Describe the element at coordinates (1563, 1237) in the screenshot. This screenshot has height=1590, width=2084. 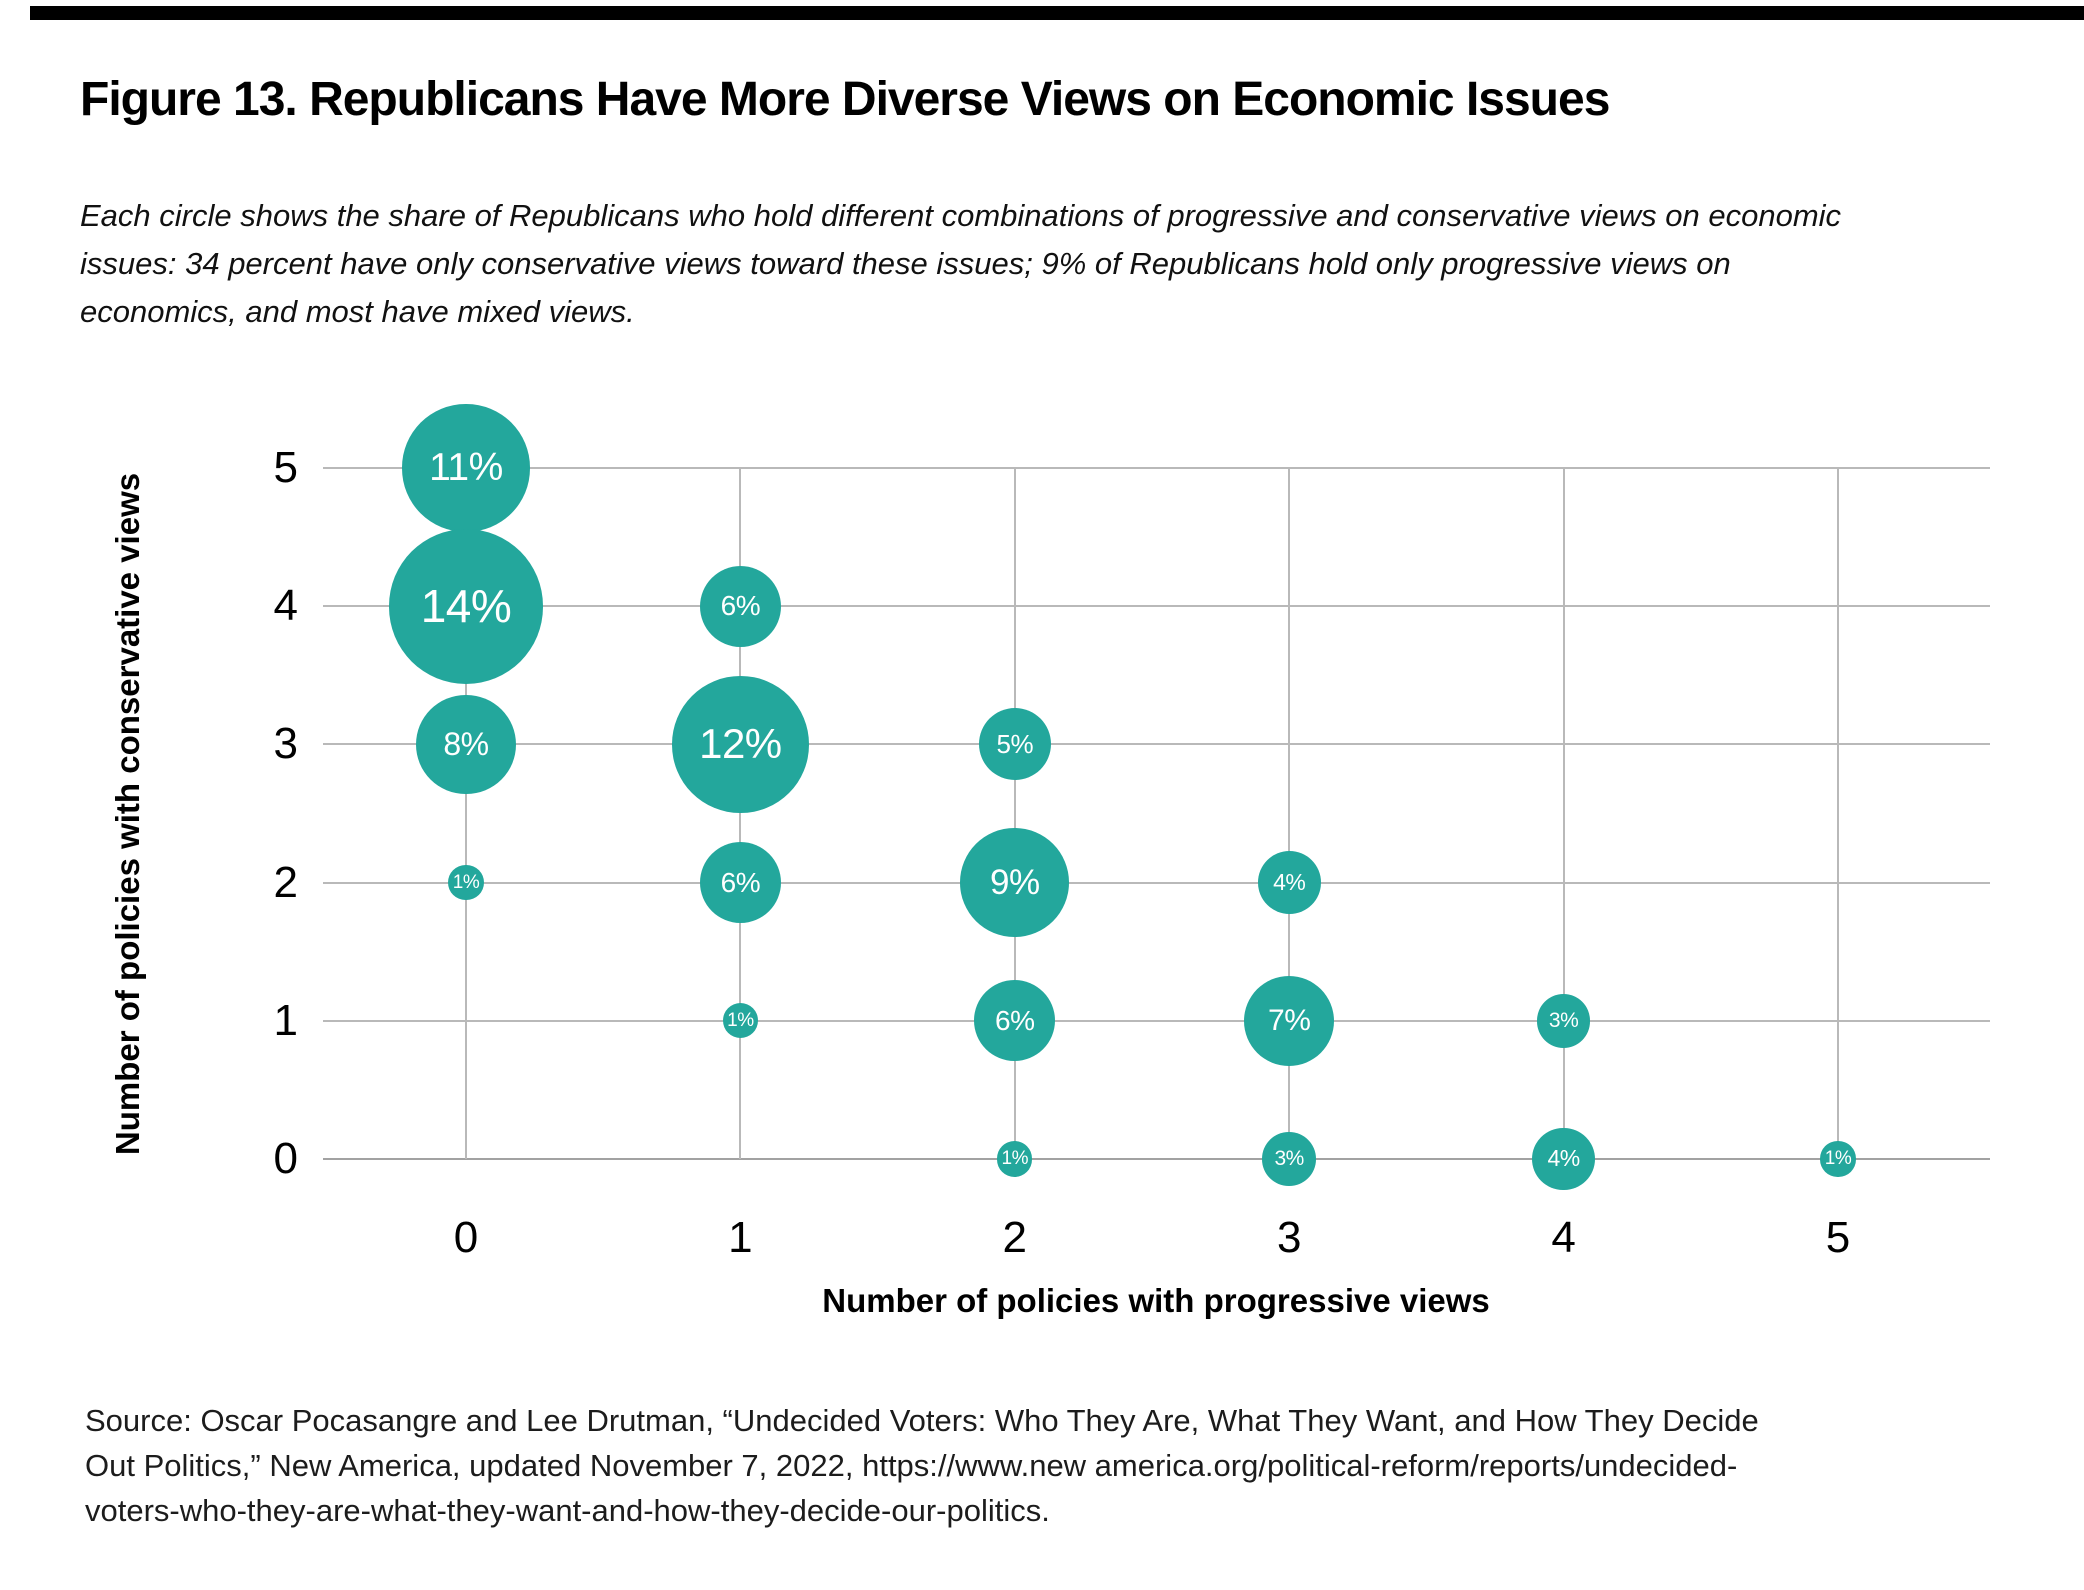
I see `x-tick-label: 4` at that location.